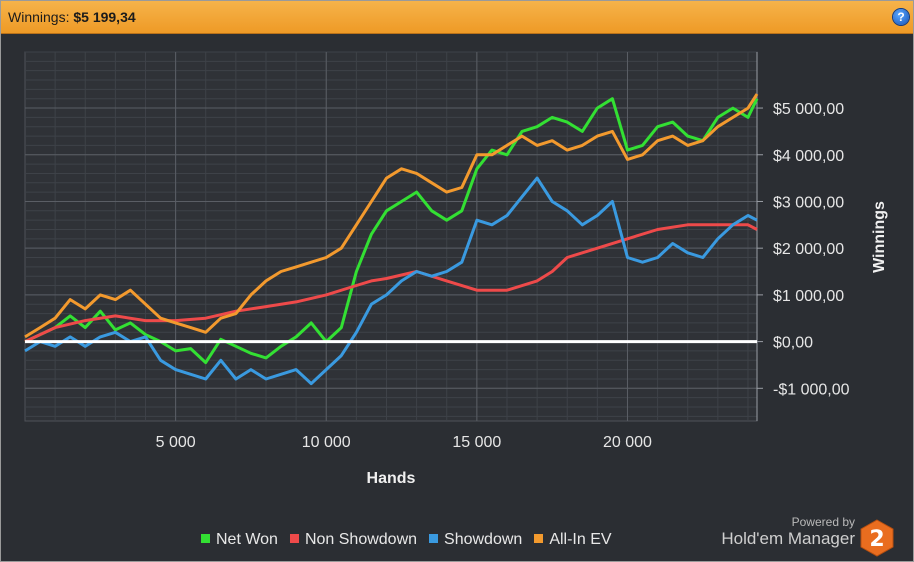  I want to click on y-tick-label: $0,00, so click(793, 343).